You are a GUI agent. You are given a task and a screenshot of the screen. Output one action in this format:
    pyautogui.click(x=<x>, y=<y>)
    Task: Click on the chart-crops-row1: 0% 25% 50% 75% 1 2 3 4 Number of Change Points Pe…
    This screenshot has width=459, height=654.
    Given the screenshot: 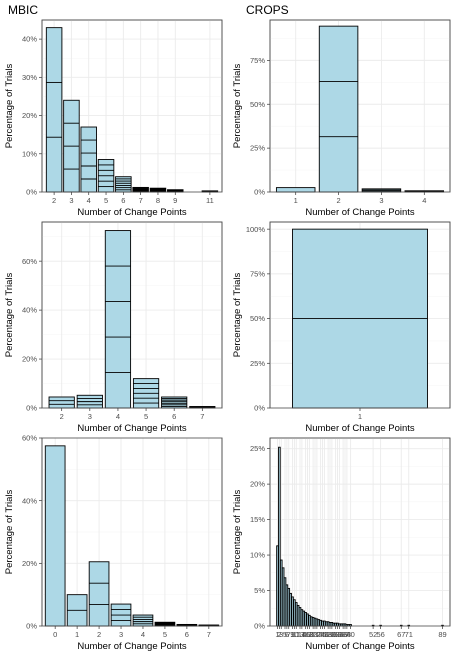 What is the action you would take?
    pyautogui.click(x=341, y=118)
    